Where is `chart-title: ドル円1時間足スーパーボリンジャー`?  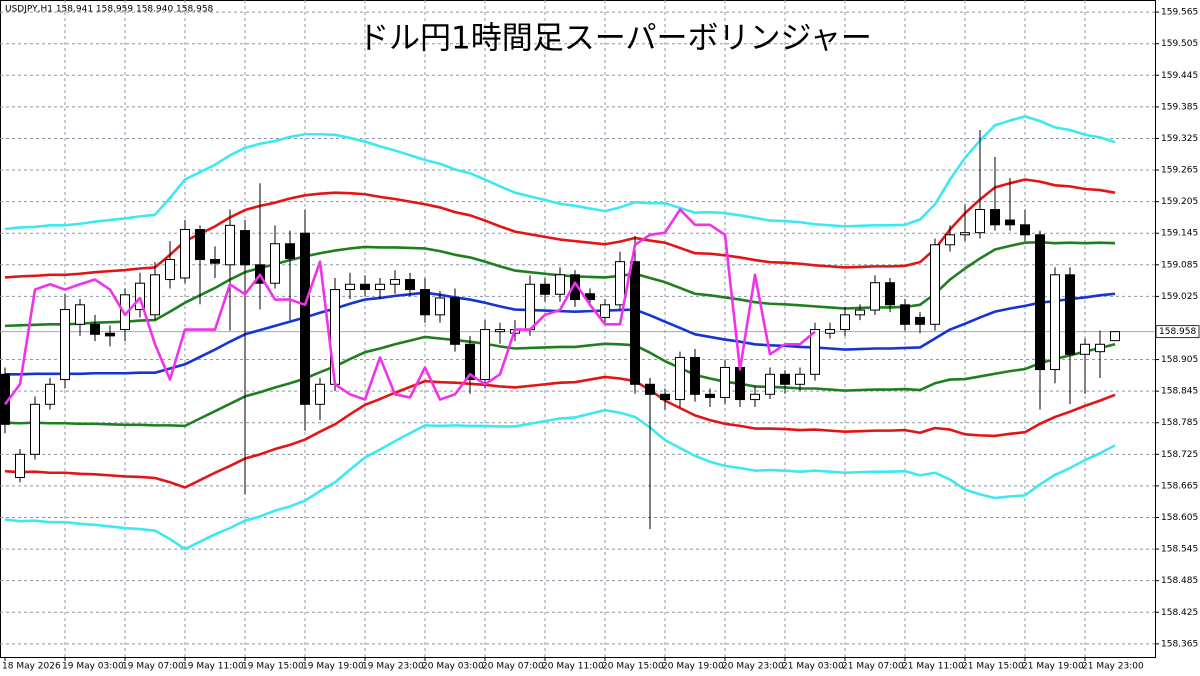 chart-title: ドル円1時間足スーパーボリンジャー is located at coordinates (615, 39).